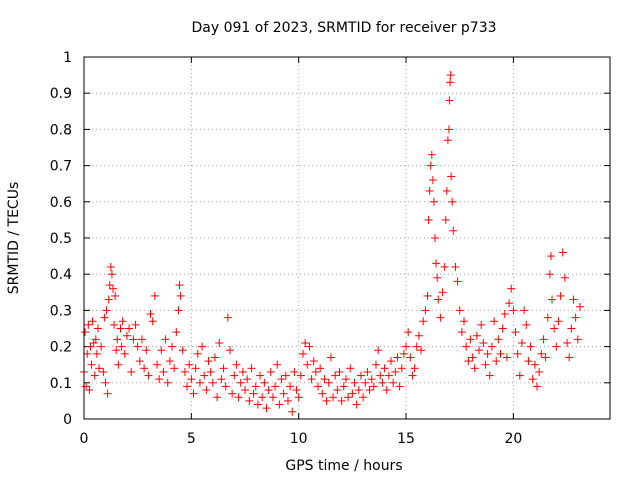 The height and width of the screenshot is (485, 640). I want to click on y-tick-label: 0.2, so click(61, 348).